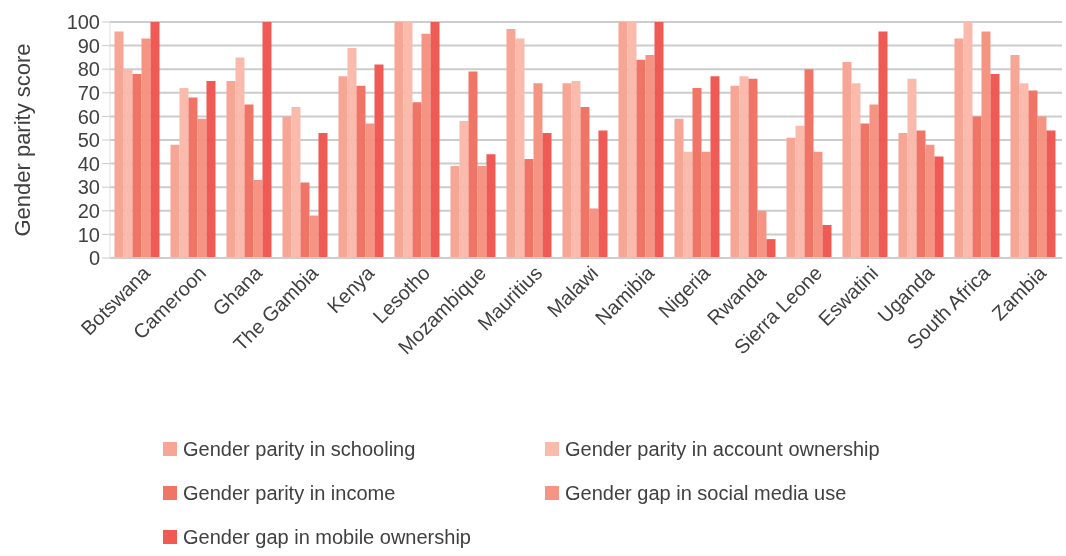 Image resolution: width=1066 pixels, height=556 pixels. I want to click on y-tick-label: 70, so click(88, 92).